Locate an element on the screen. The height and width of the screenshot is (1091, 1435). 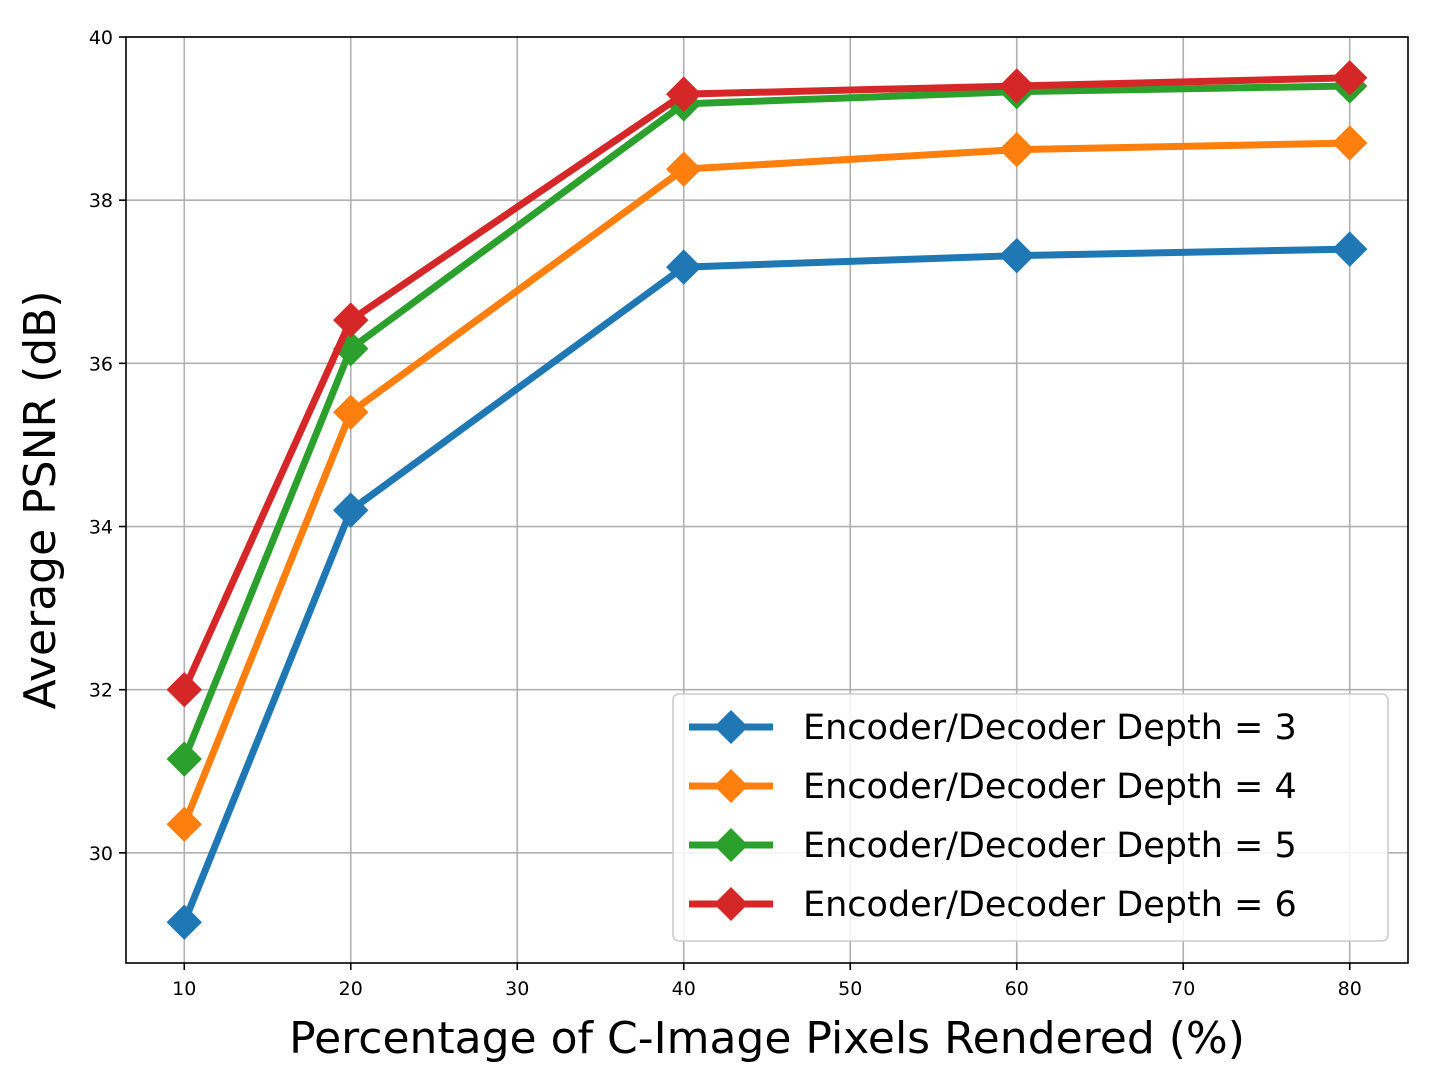
y-tick-label: 38 is located at coordinates (101, 201).